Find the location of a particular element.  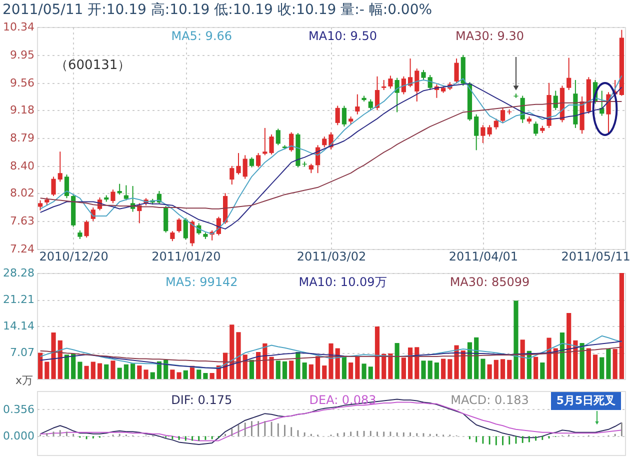

y-tick-label: 21.21 is located at coordinates (18, 299).